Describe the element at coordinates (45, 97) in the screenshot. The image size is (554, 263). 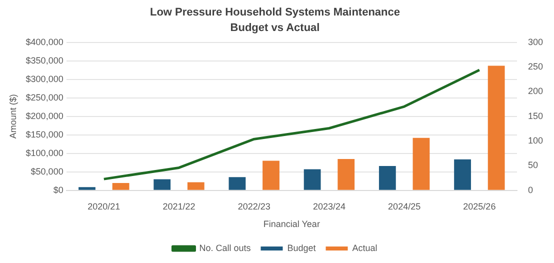
I see `y-tick-label: $250,000` at that location.